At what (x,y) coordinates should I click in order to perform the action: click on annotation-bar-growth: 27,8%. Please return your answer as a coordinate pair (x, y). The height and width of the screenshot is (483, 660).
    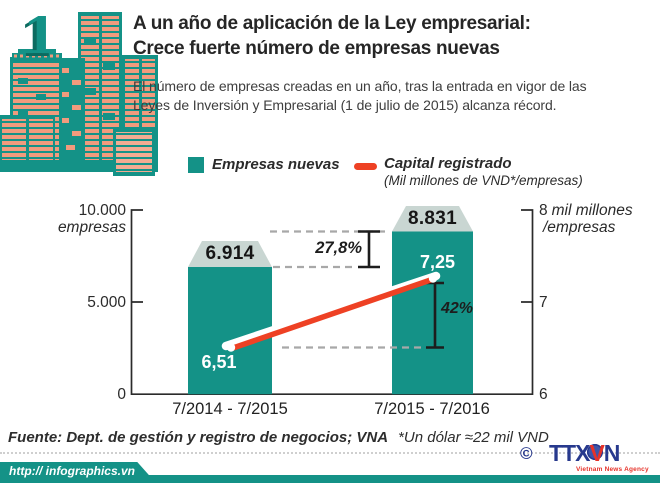
    Looking at the image, I should click on (338, 248).